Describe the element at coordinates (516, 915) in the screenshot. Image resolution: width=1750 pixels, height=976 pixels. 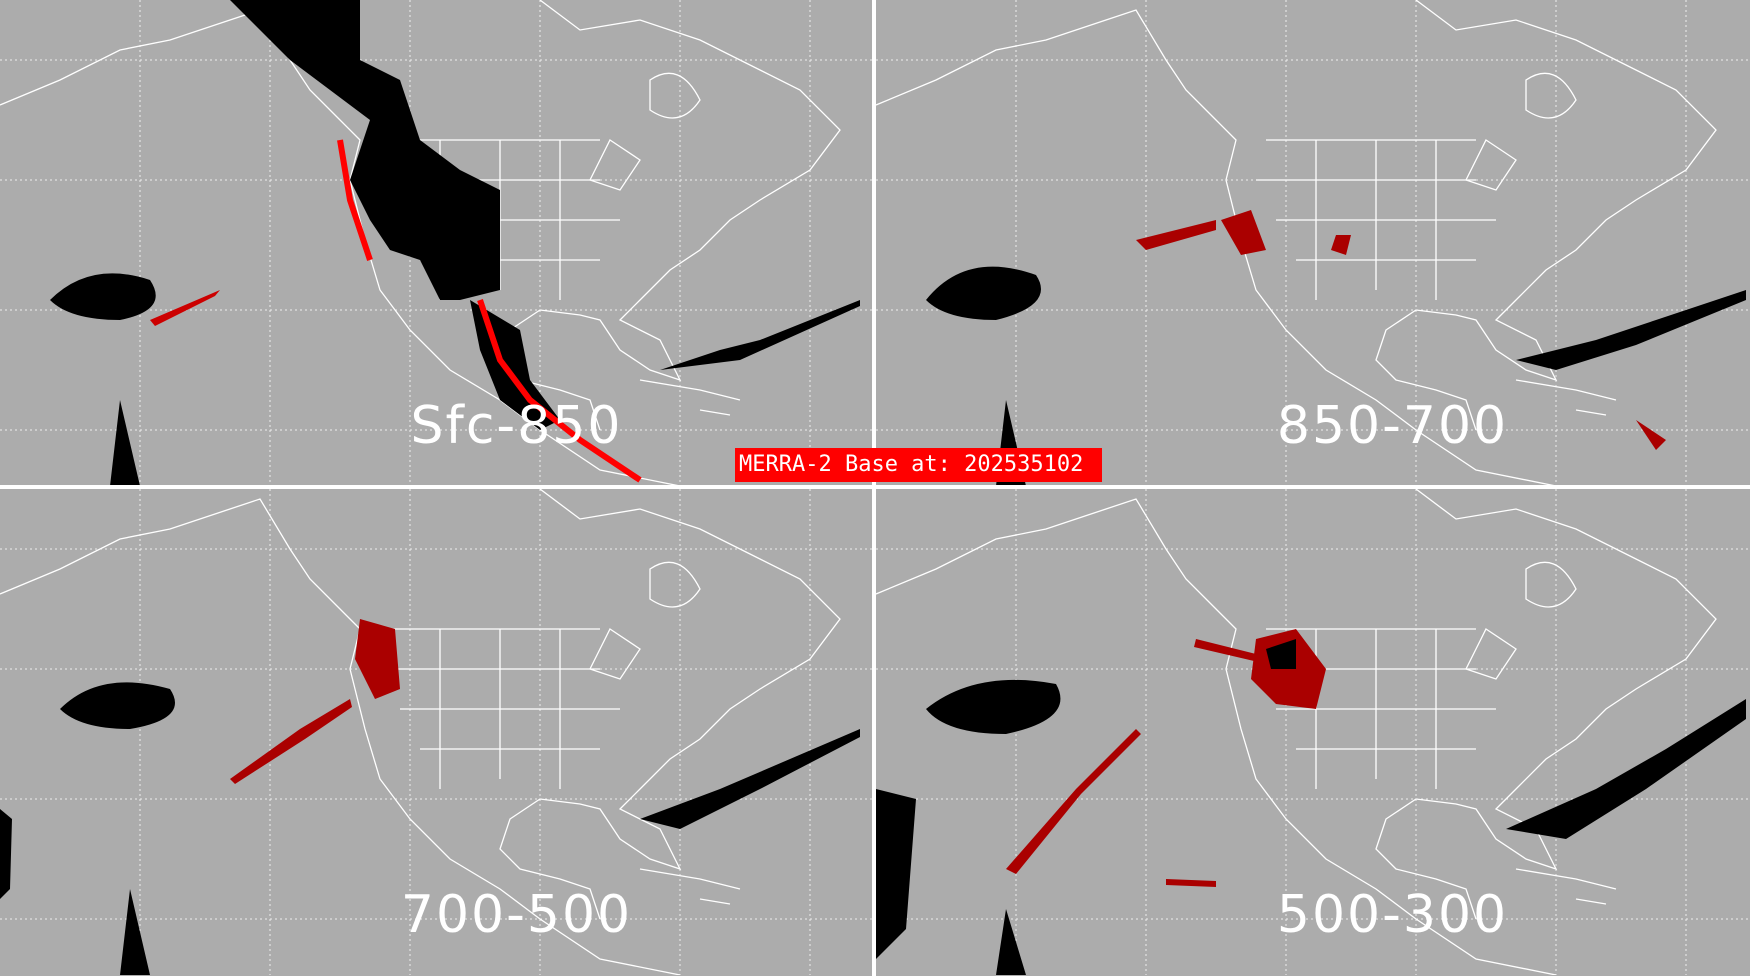
I see `panel-label: 700-500` at that location.